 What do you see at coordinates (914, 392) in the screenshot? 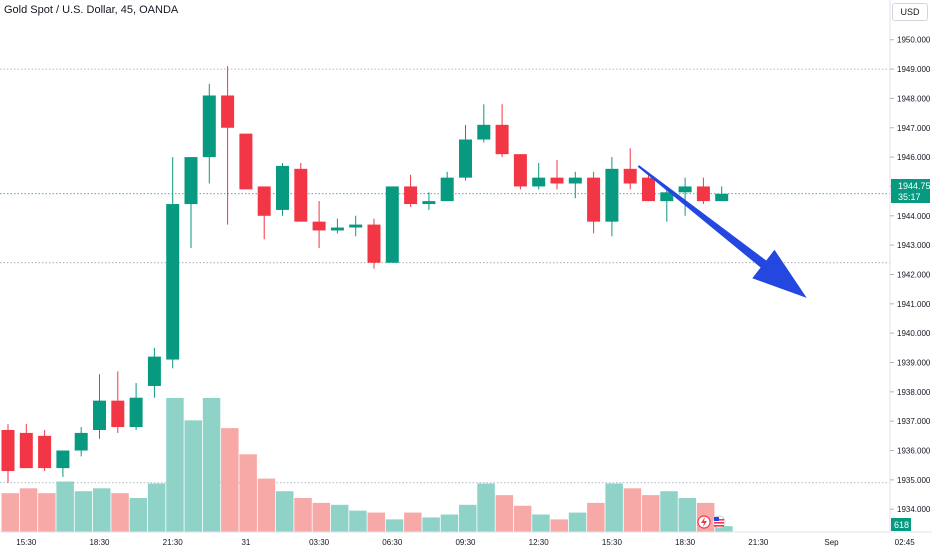
I see `price-tick-label: 1938.000` at bounding box center [914, 392].